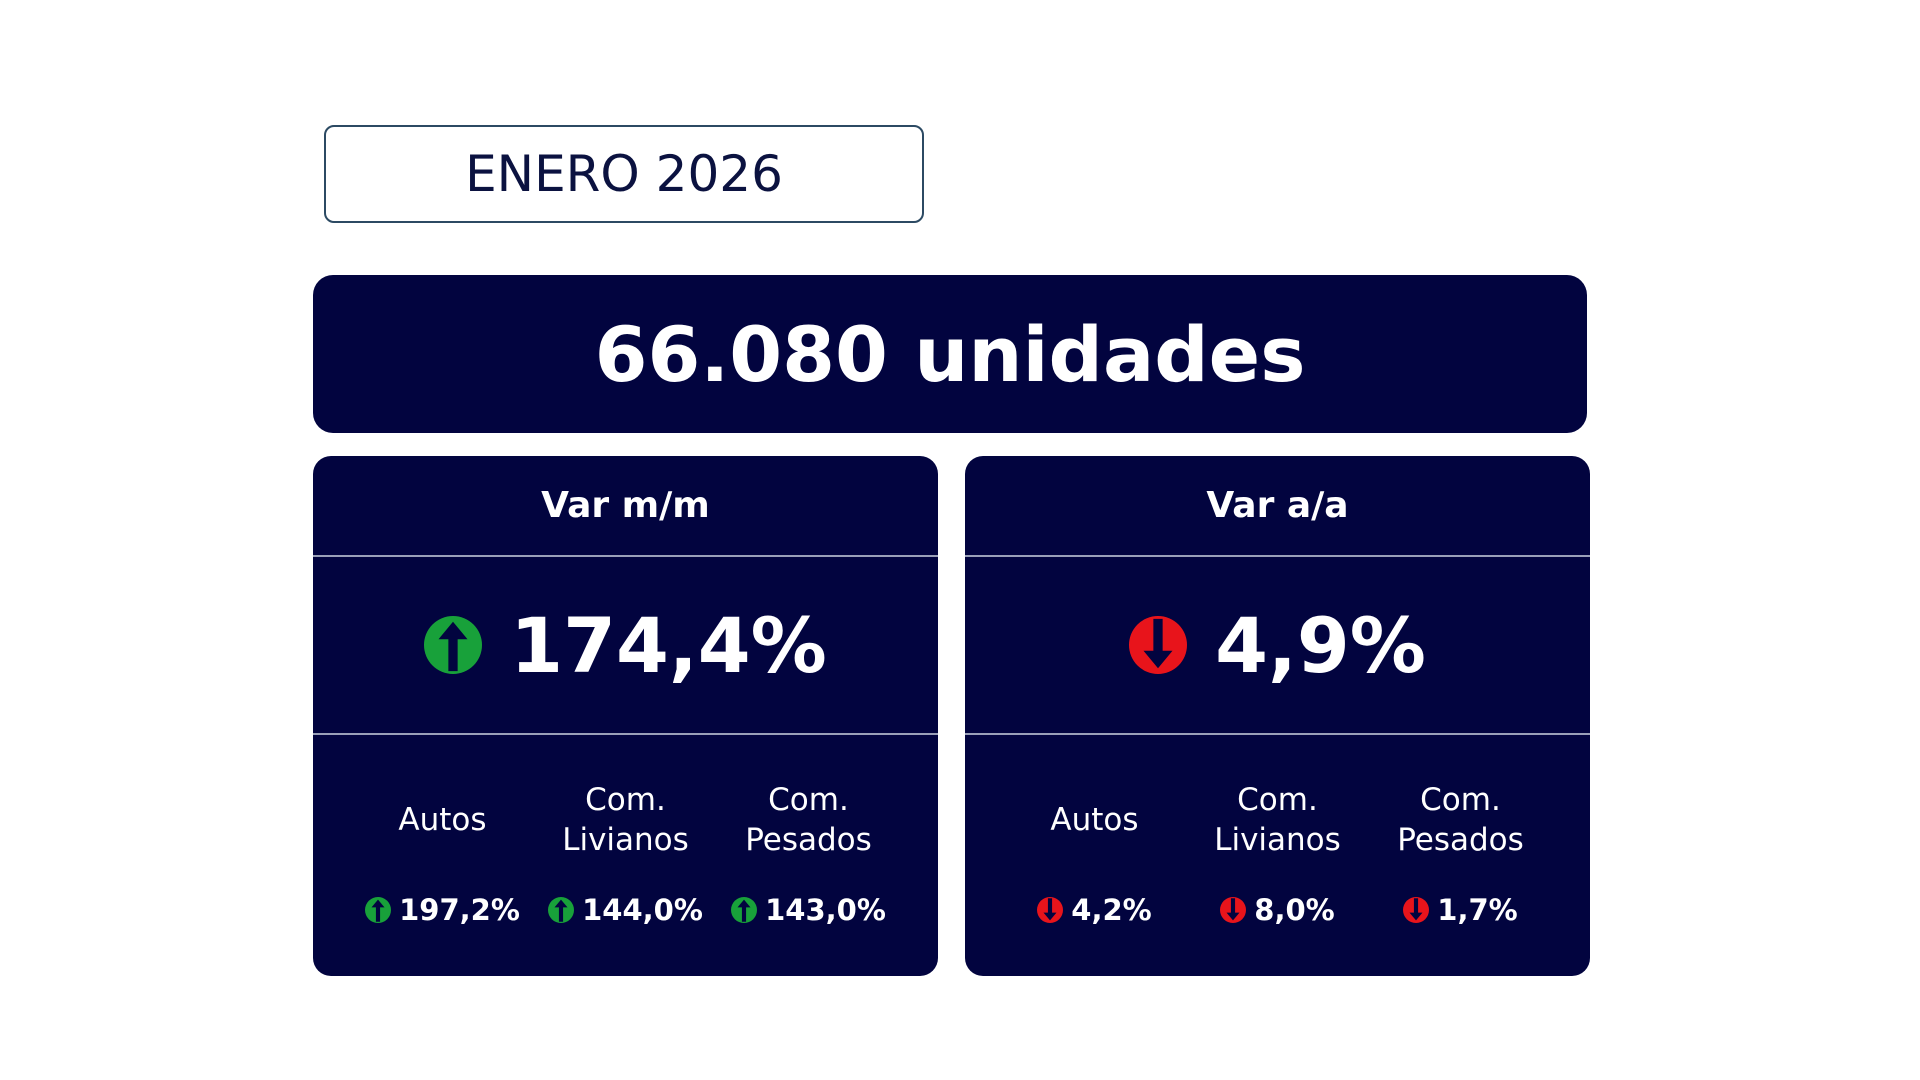 This screenshot has width=1920, height=1080. I want to click on item-value: 143,0%, so click(808, 910).